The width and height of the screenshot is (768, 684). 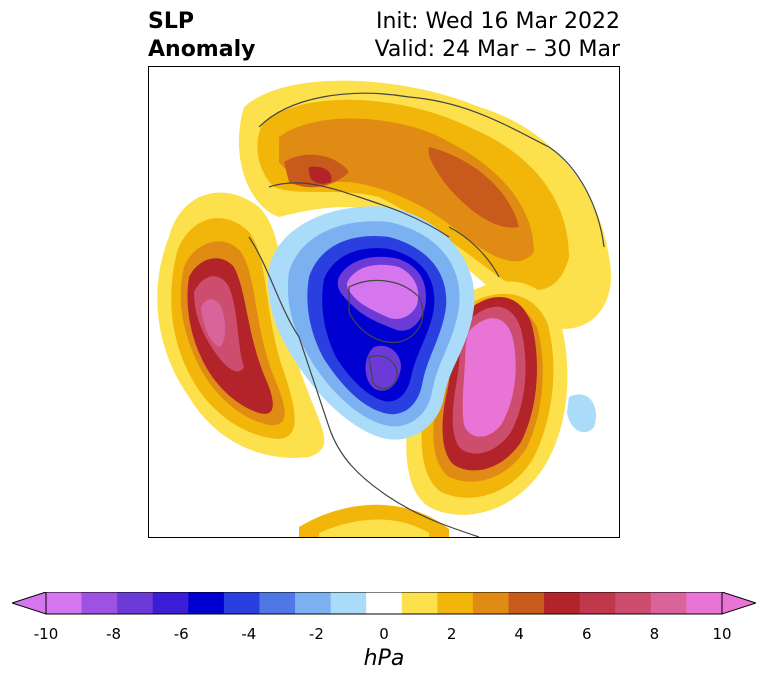 I want to click on chart-title: SLP Anomaly, so click(x=201, y=36).